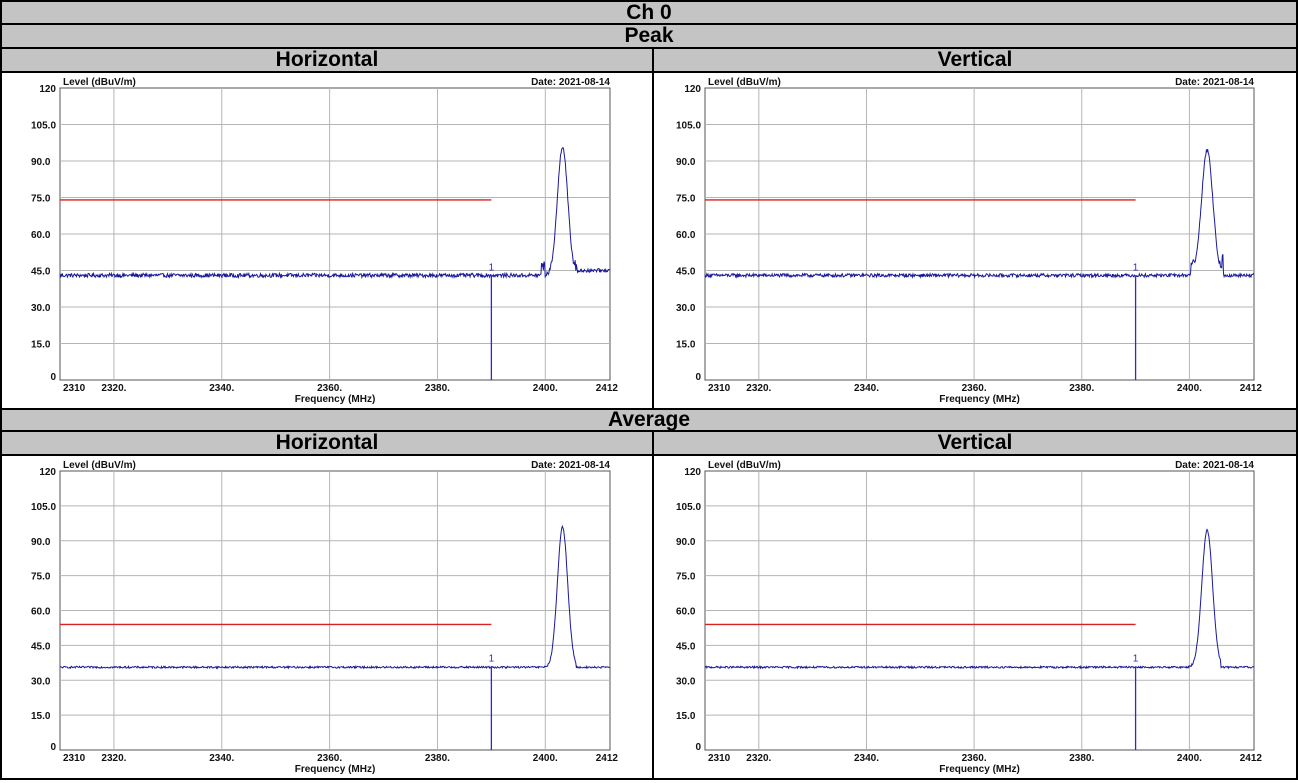 This screenshot has width=1298, height=783. What do you see at coordinates (686, 345) in the screenshot?
I see `chart-1-ytick-label: 15.0` at bounding box center [686, 345].